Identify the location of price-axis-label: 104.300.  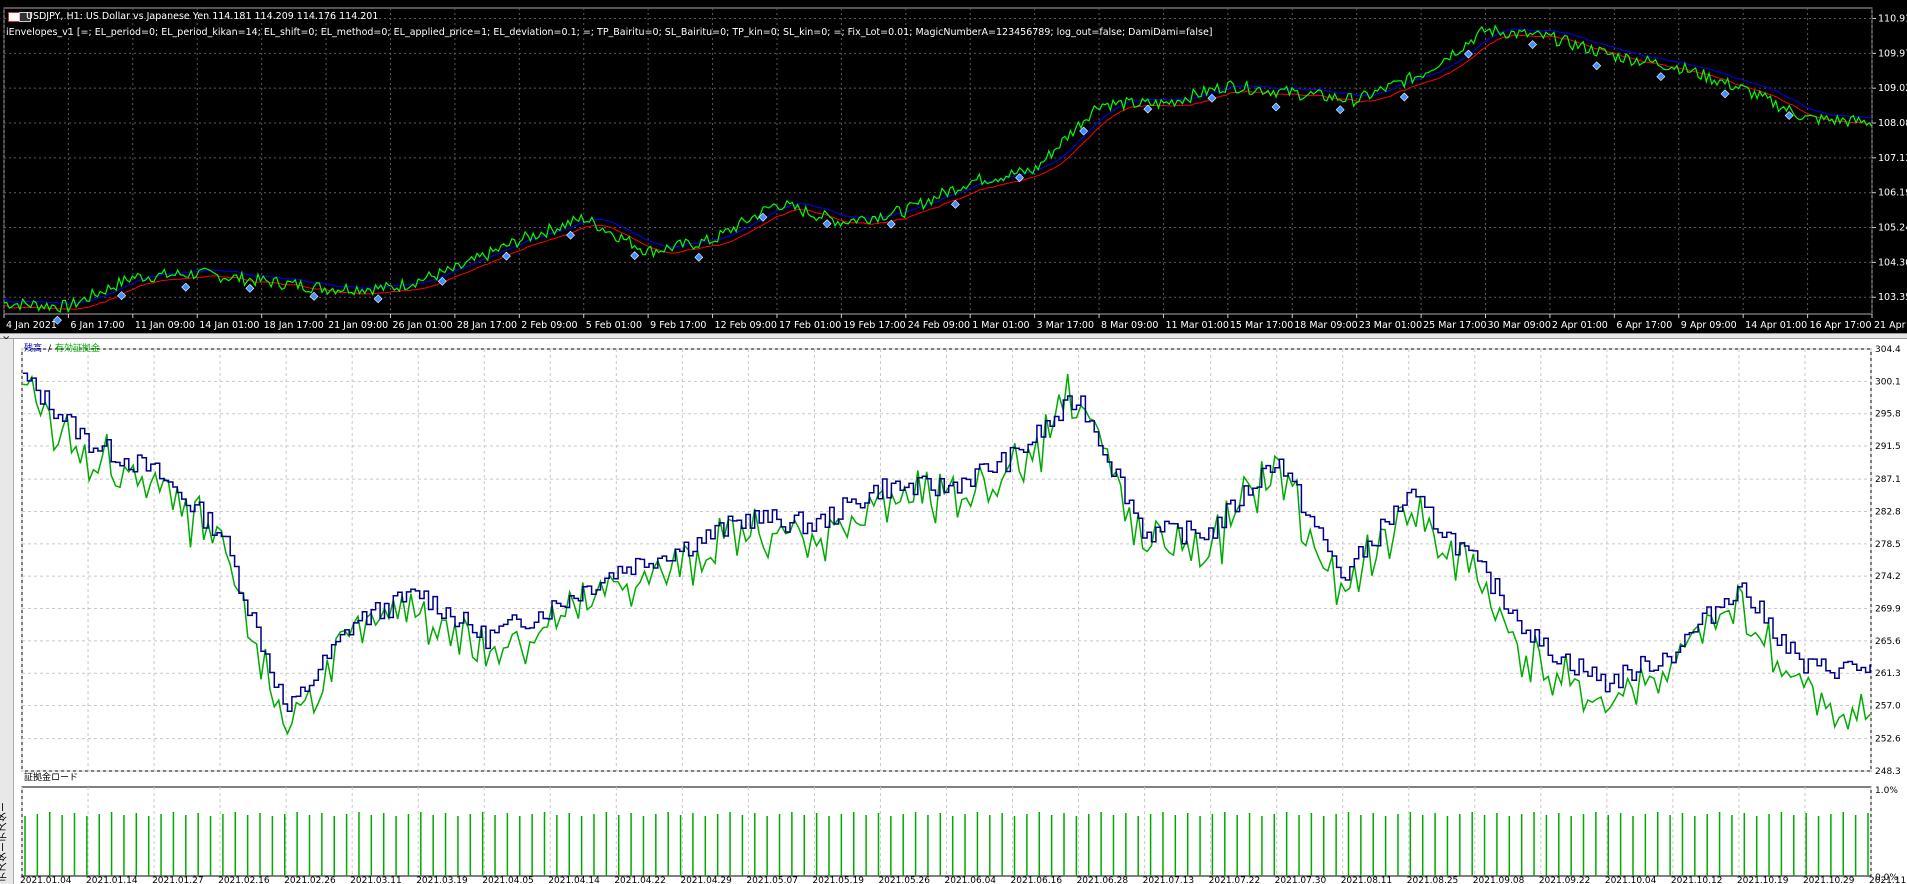
(1892, 262).